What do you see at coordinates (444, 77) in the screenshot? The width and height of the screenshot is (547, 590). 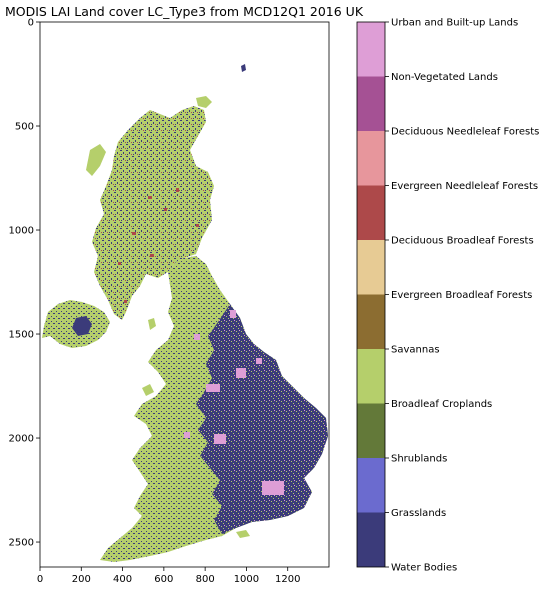 I see `colorbar-label: Non-Vegetated Lands` at bounding box center [444, 77].